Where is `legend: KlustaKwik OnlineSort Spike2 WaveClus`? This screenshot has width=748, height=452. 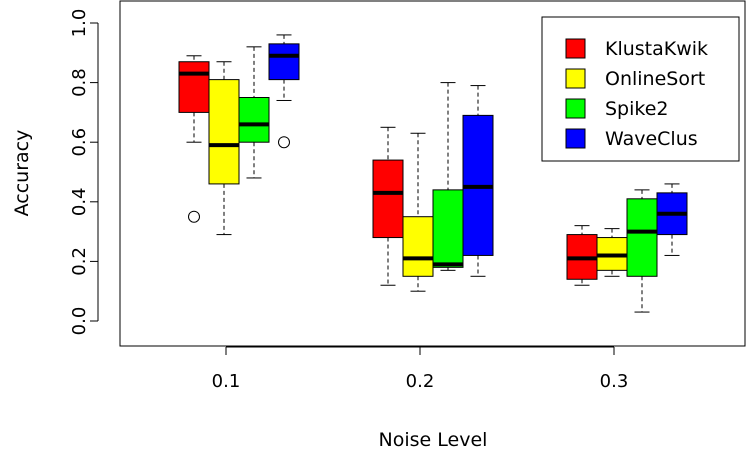
legend: KlustaKwik OnlineSort Spike2 WaveClus is located at coordinates (640, 89).